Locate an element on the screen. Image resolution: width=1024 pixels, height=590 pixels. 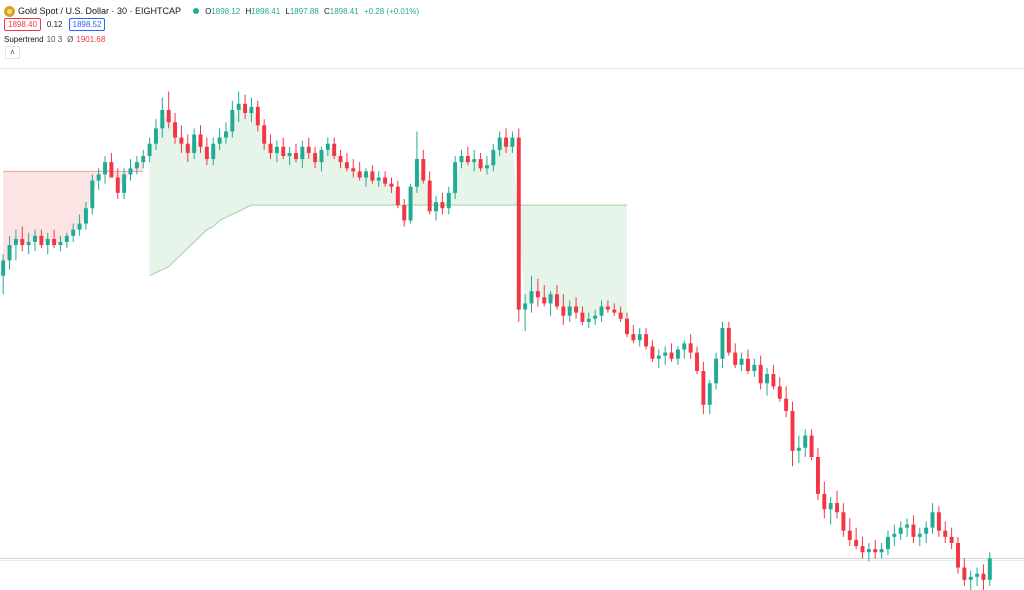
market-open-dot-icon is located at coordinates (196, 11).